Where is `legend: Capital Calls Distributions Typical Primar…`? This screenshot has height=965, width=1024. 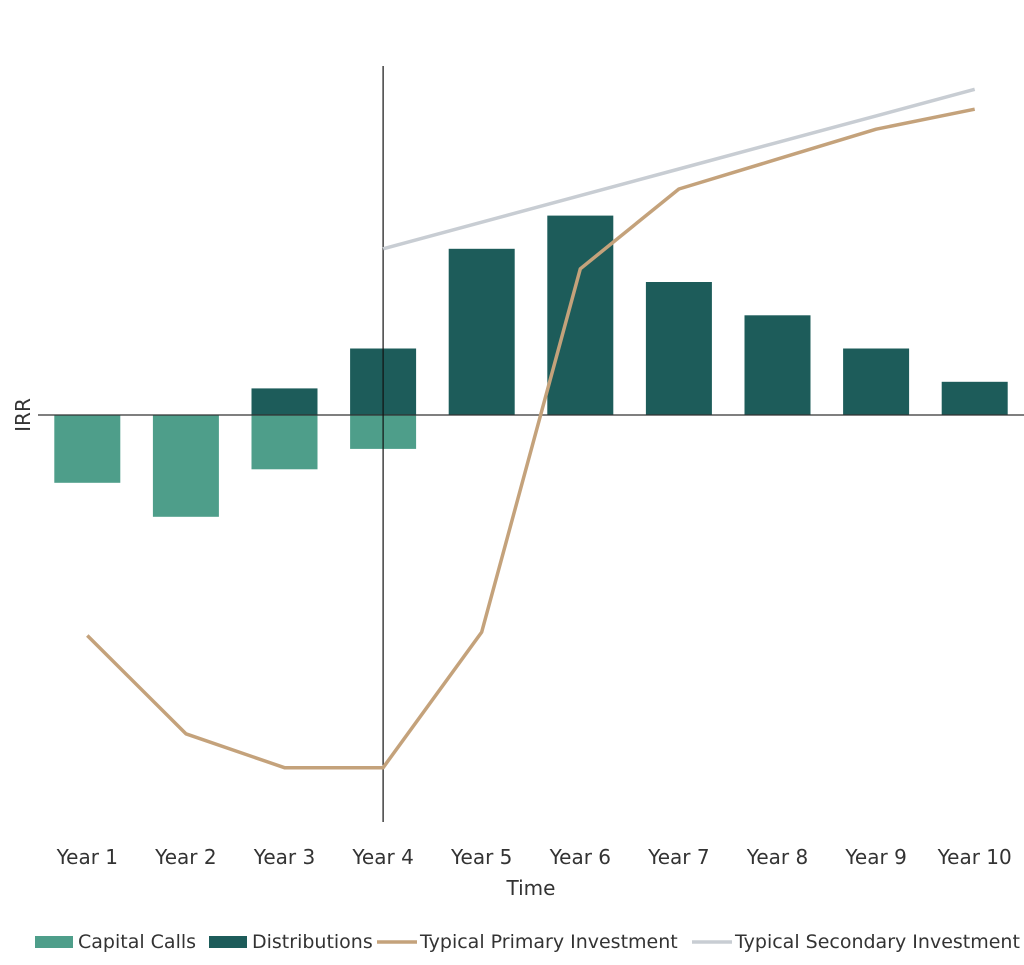
legend: Capital Calls Distributions Typical Primar… is located at coordinates (527, 942).